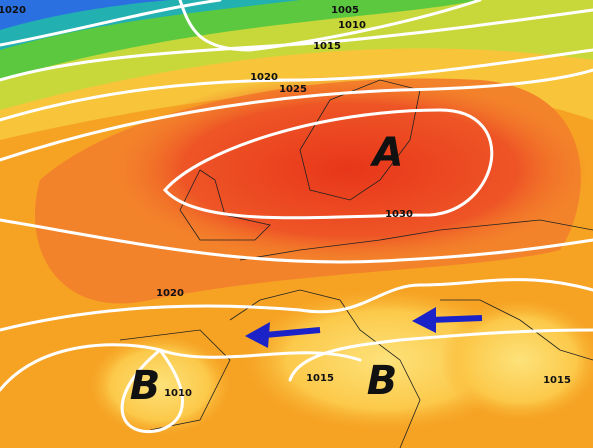 The image size is (593, 448). What do you see at coordinates (364, 327) in the screenshot?
I see `wind-arrows` at bounding box center [364, 327].